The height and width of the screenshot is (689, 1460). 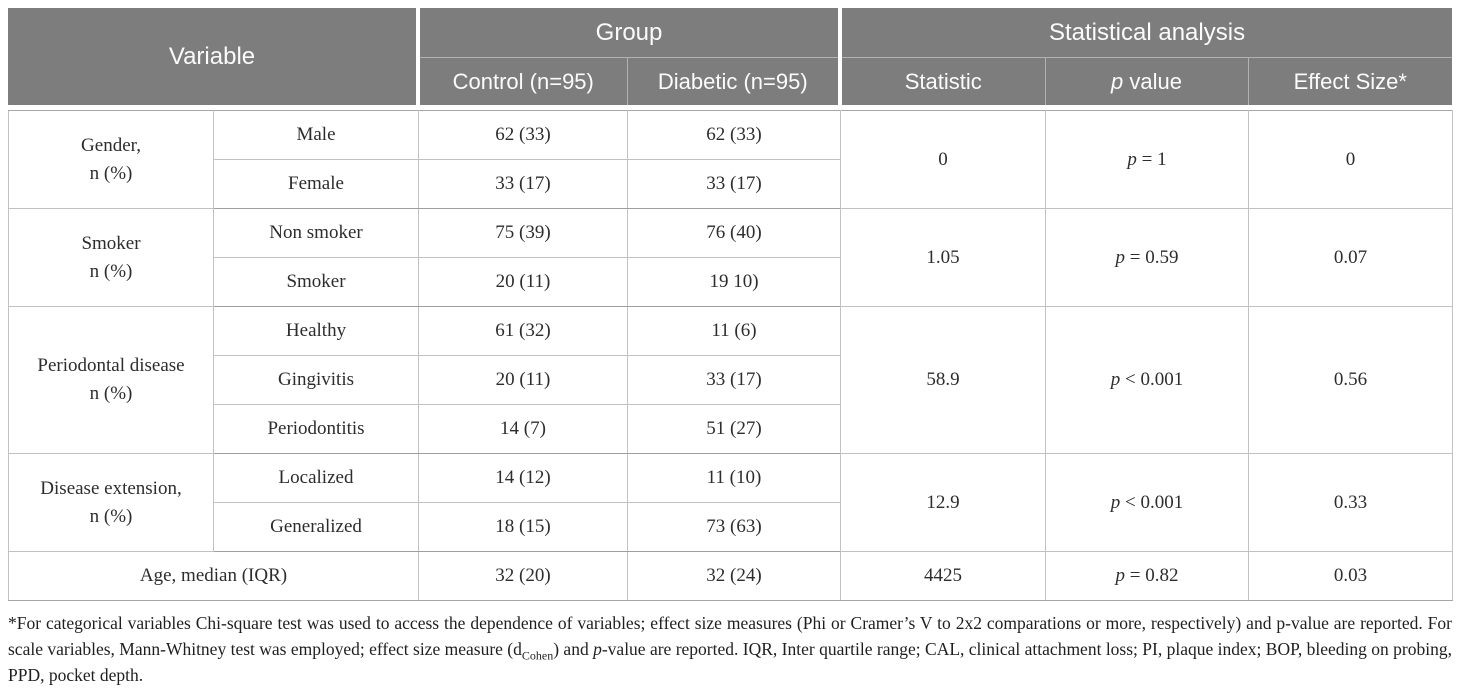 I want to click on footnote-text-part2: ) and, so click(x=573, y=648).